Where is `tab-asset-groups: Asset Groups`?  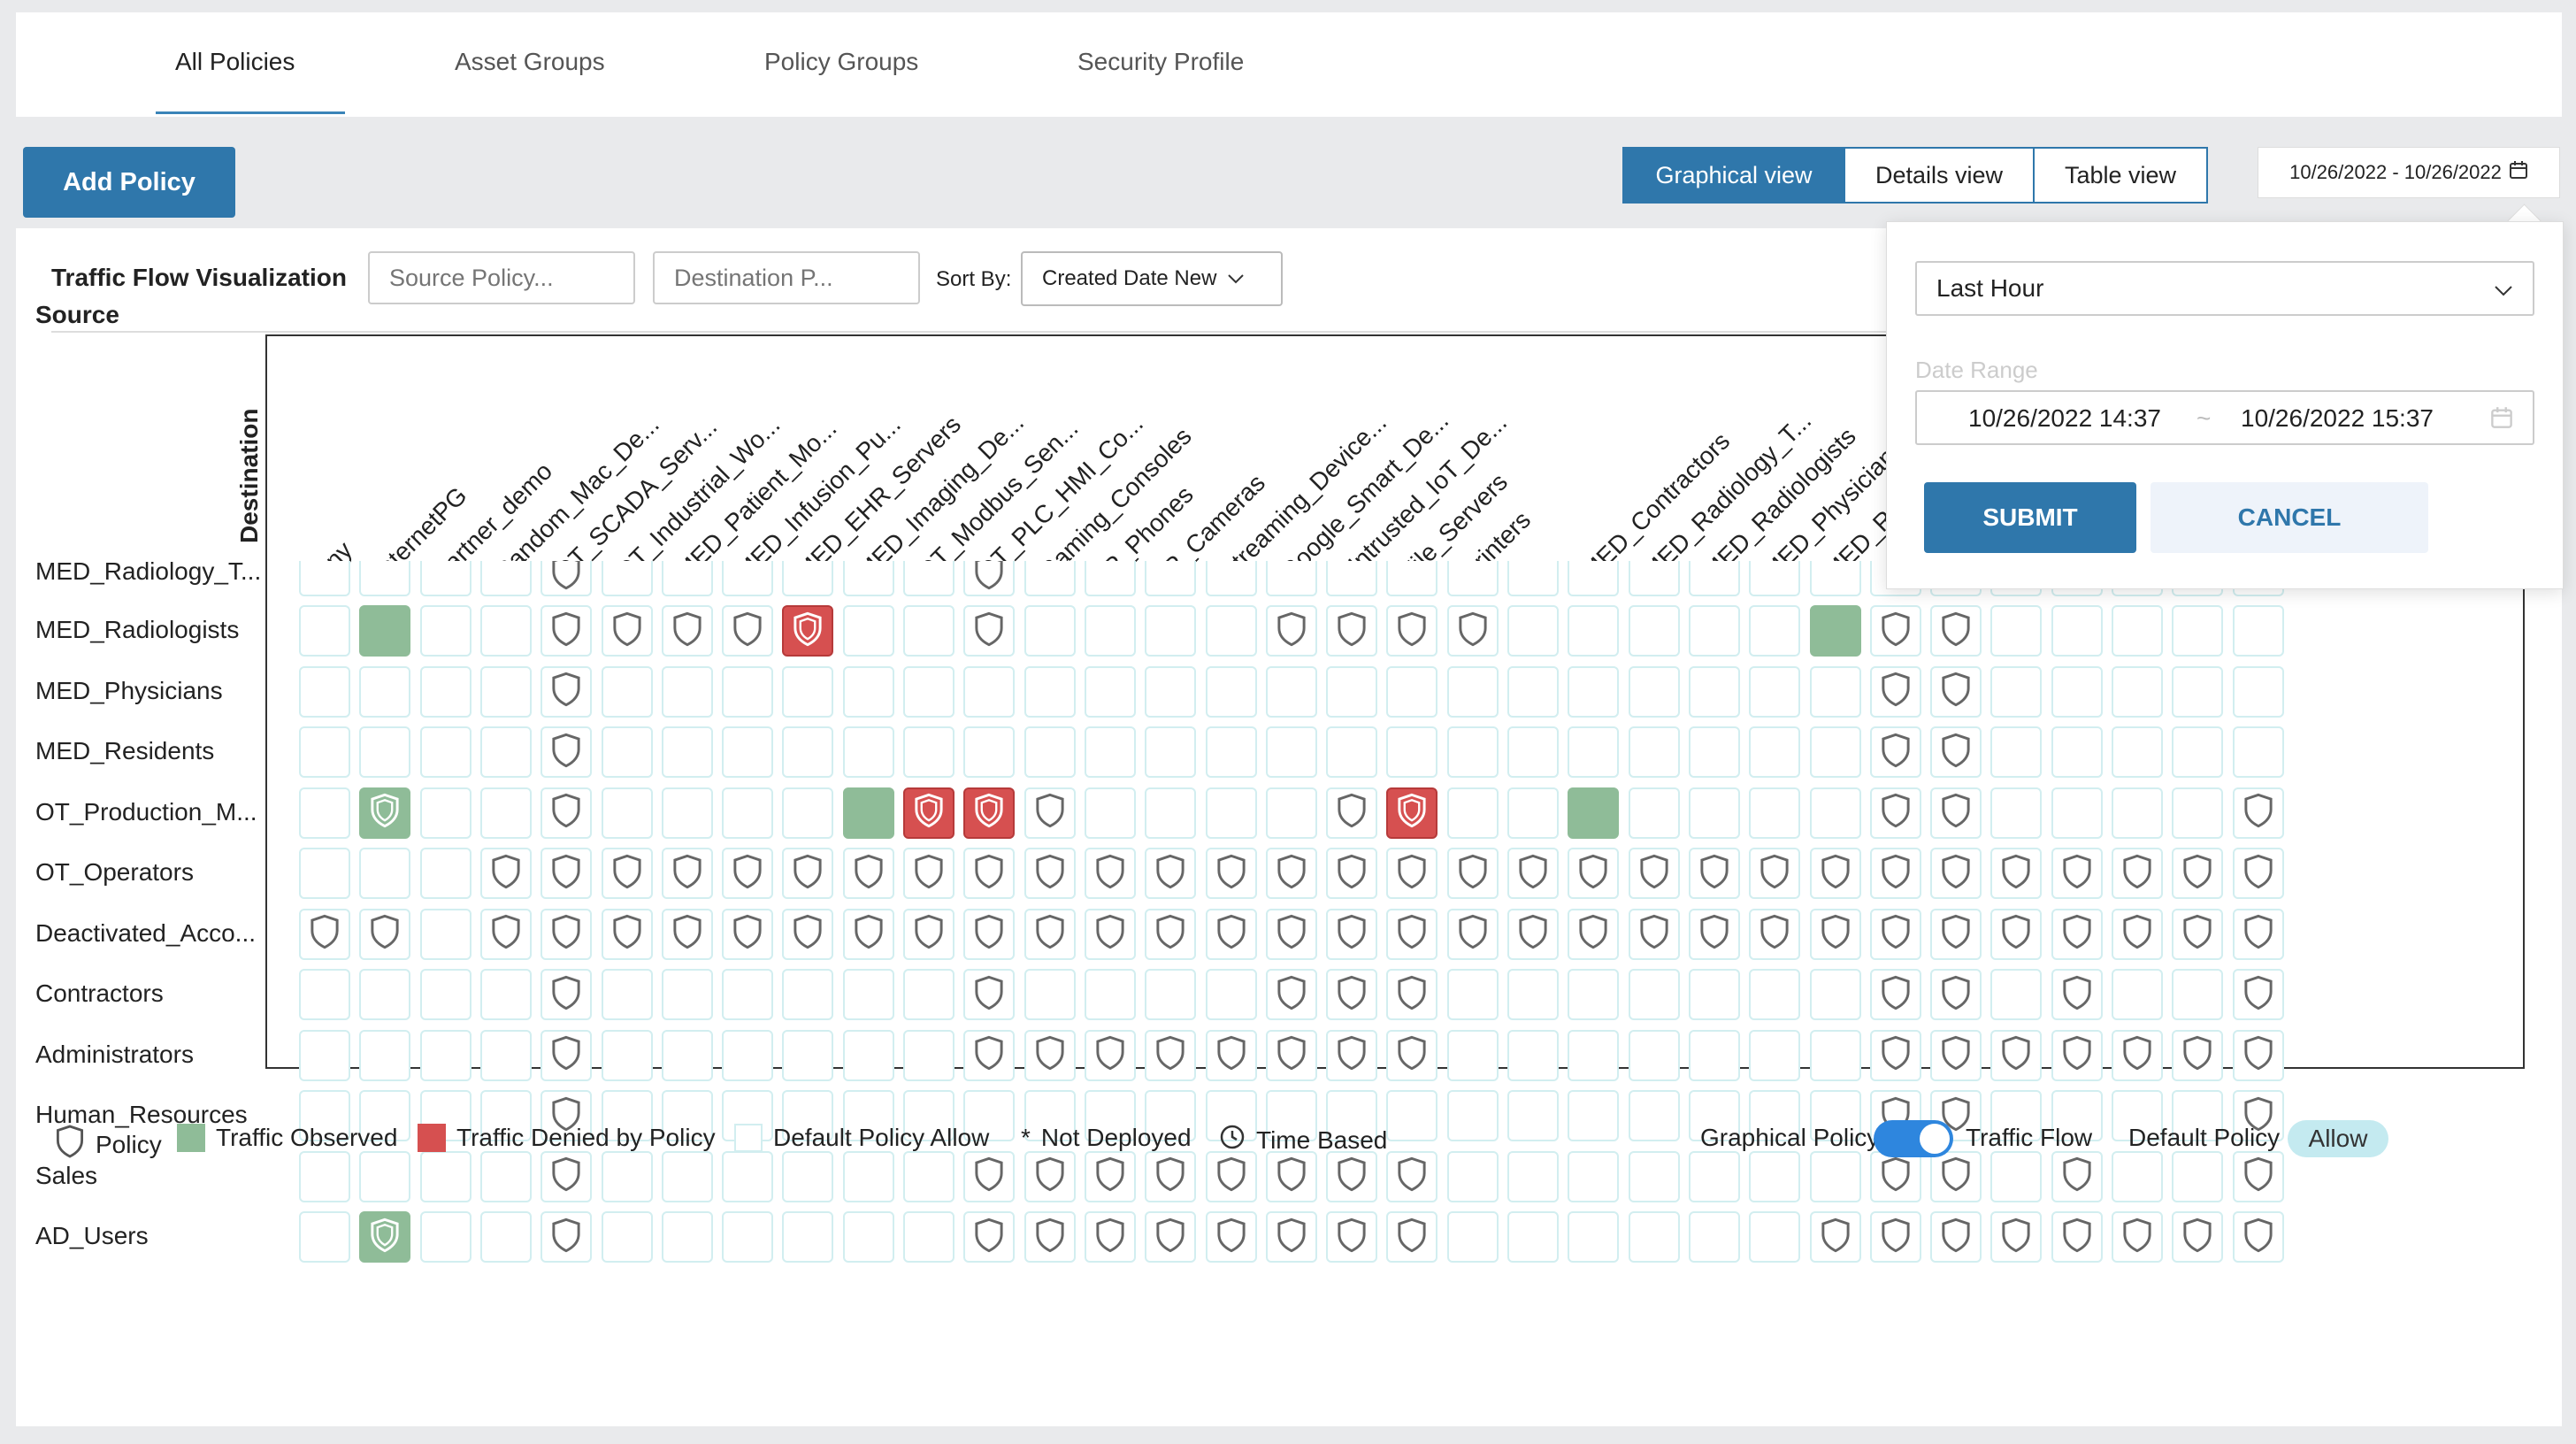 tab-asset-groups: Asset Groups is located at coordinates (530, 62).